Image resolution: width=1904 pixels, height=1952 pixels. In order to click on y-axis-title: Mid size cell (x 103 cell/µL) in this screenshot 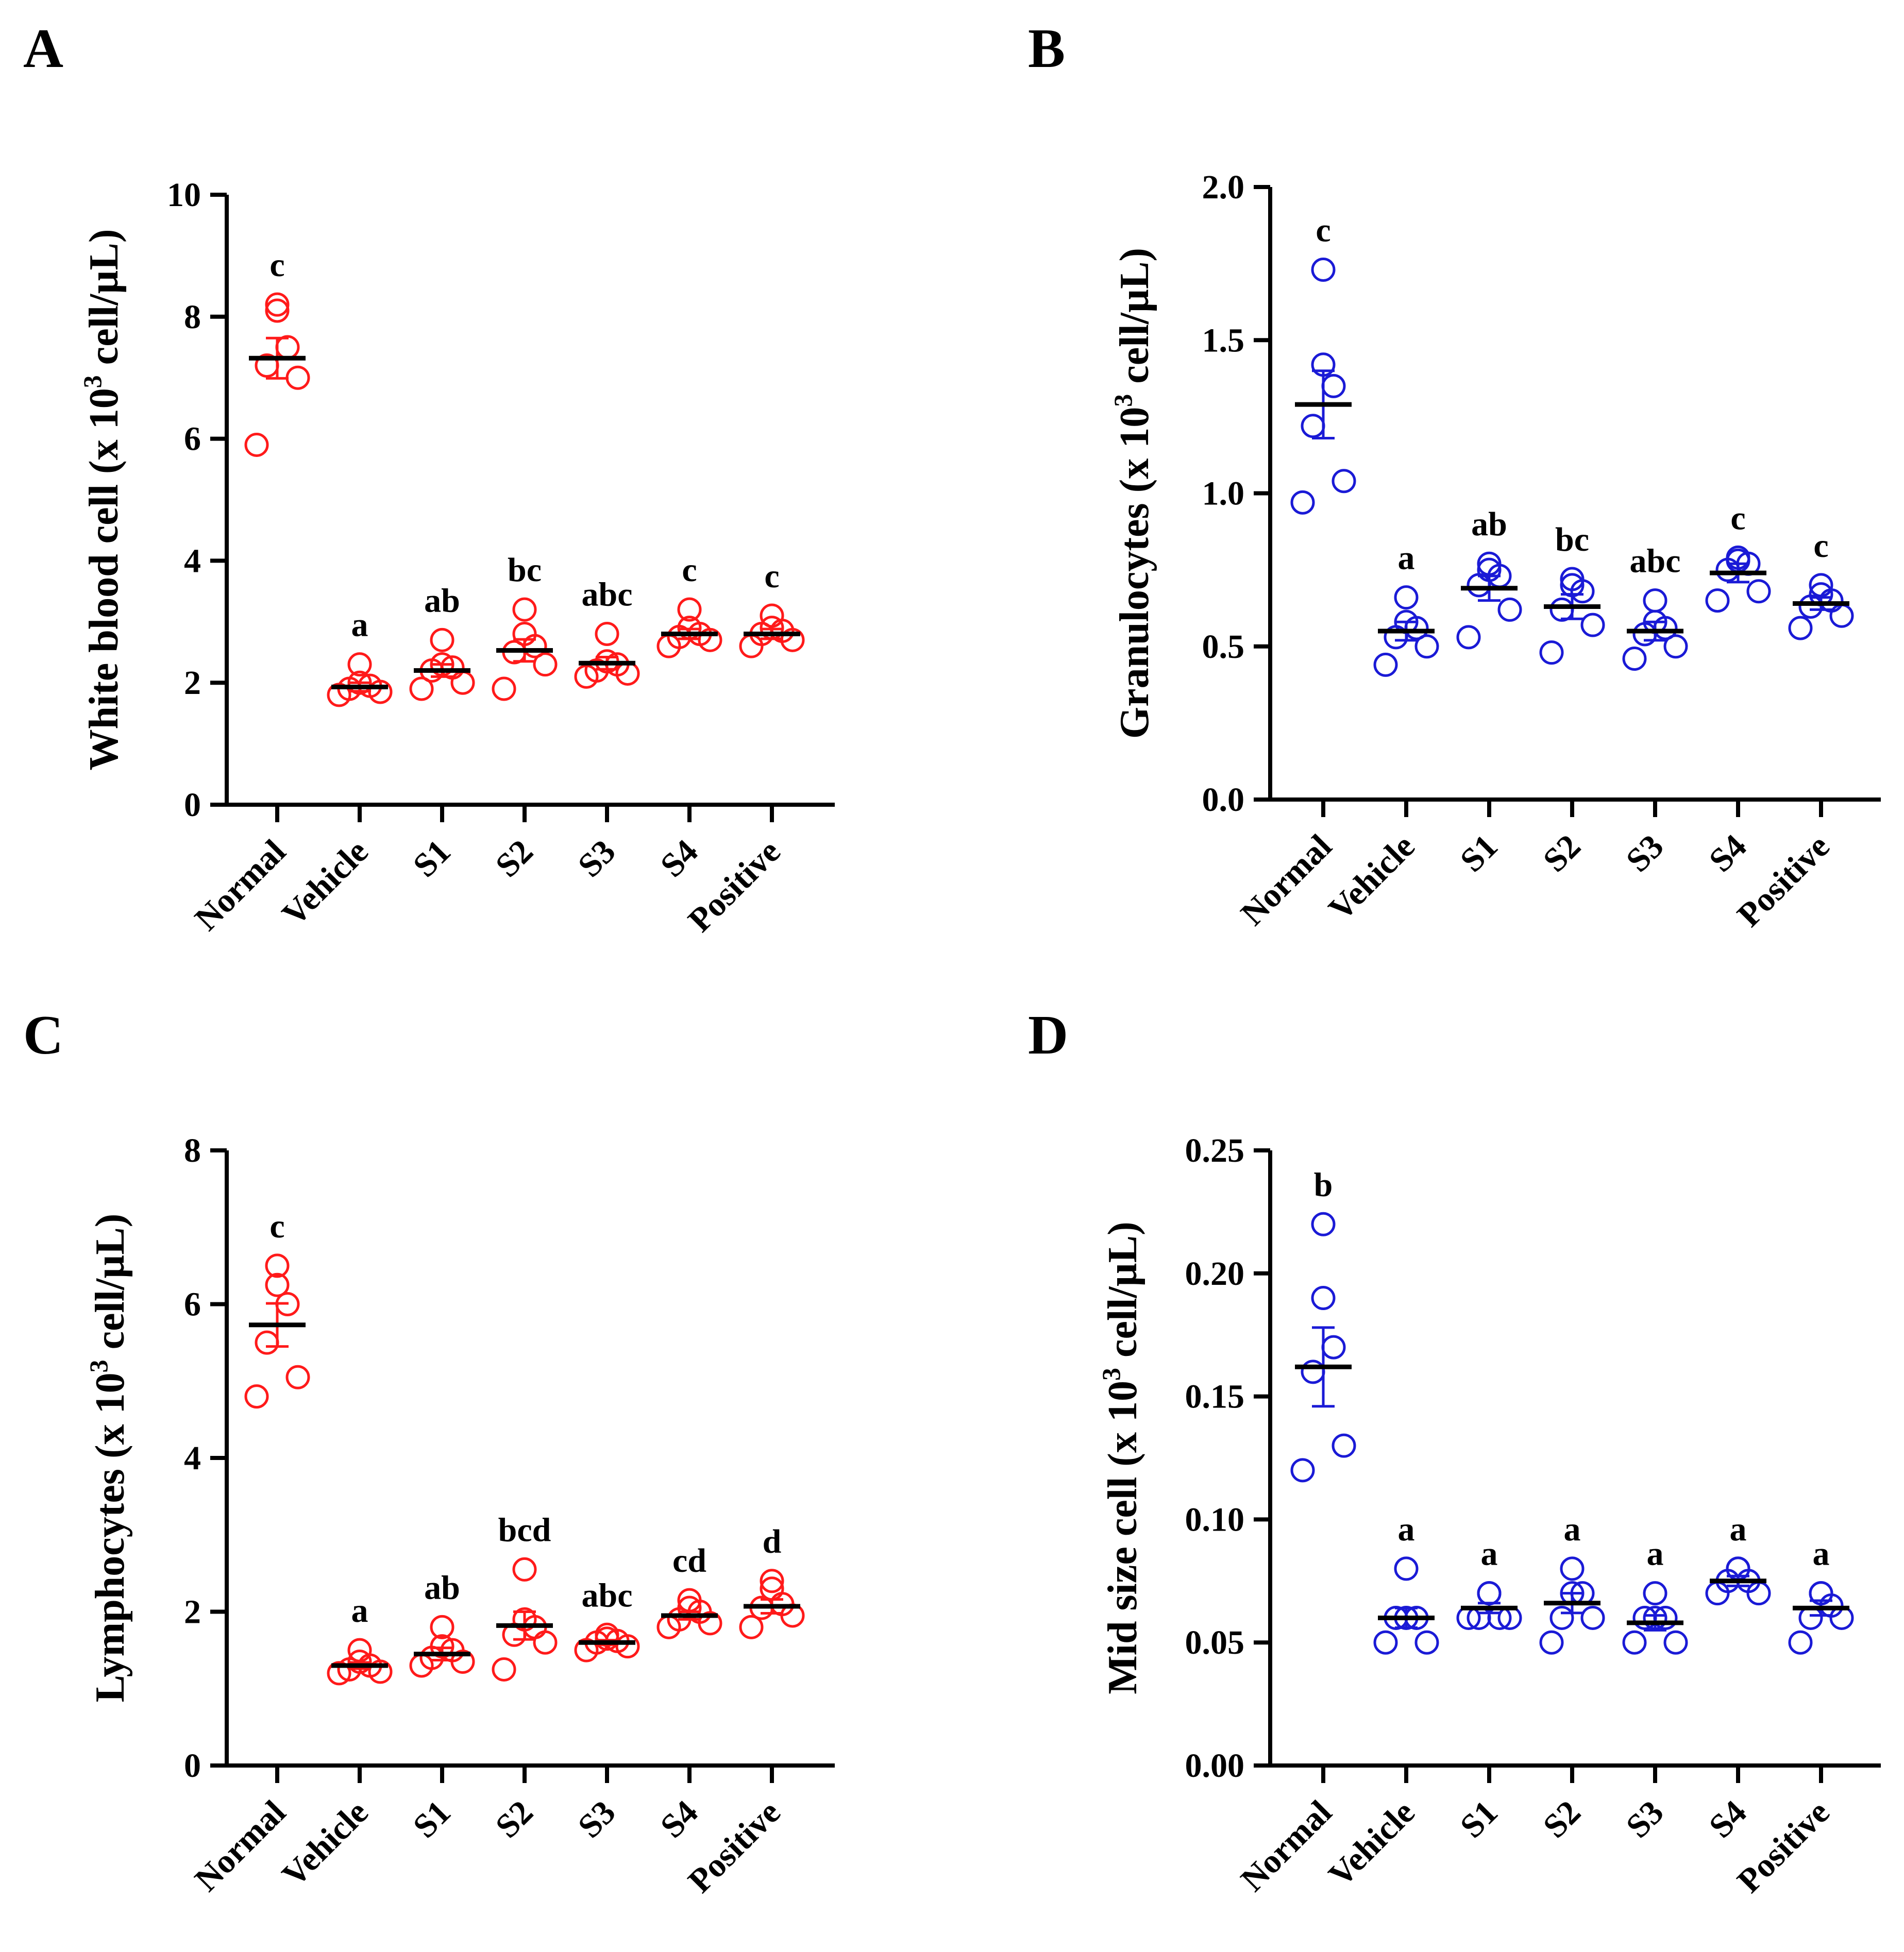, I will do `click(1121, 1457)`.